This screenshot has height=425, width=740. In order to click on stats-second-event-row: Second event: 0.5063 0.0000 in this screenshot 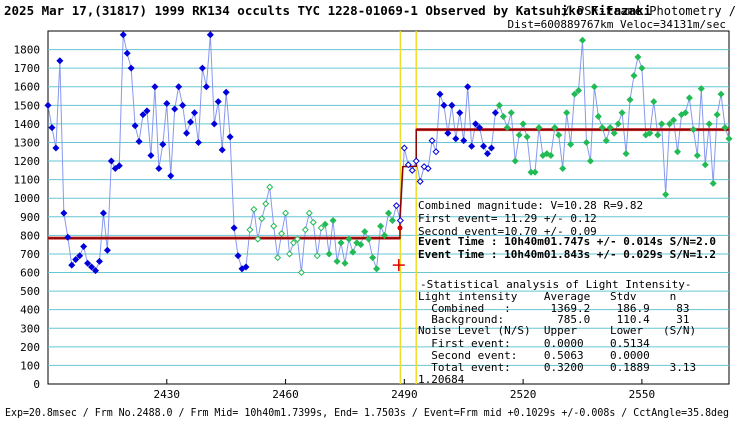, I will do `click(534, 355)`.